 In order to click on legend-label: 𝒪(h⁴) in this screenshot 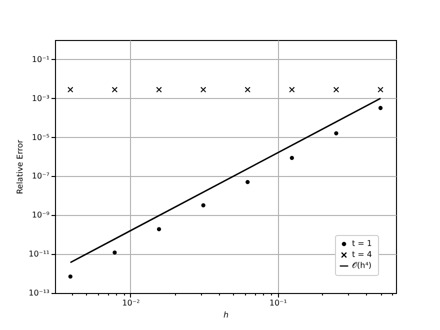, I will do `click(362, 265)`.